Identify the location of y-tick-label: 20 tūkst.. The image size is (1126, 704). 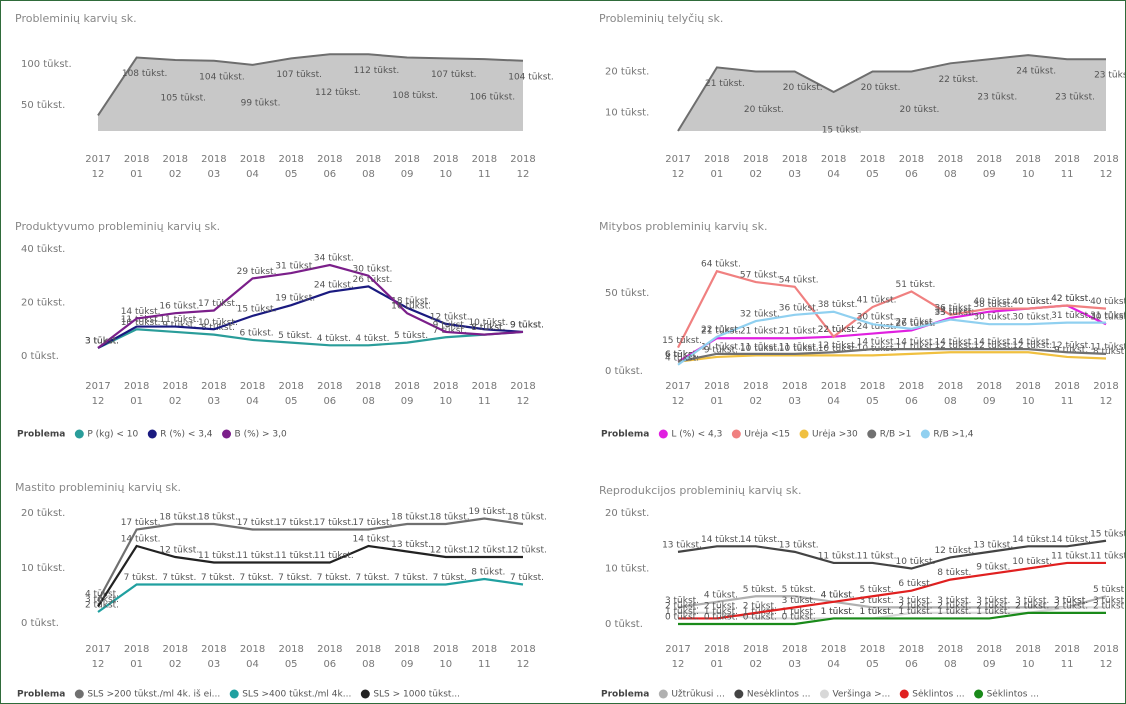
(627, 72).